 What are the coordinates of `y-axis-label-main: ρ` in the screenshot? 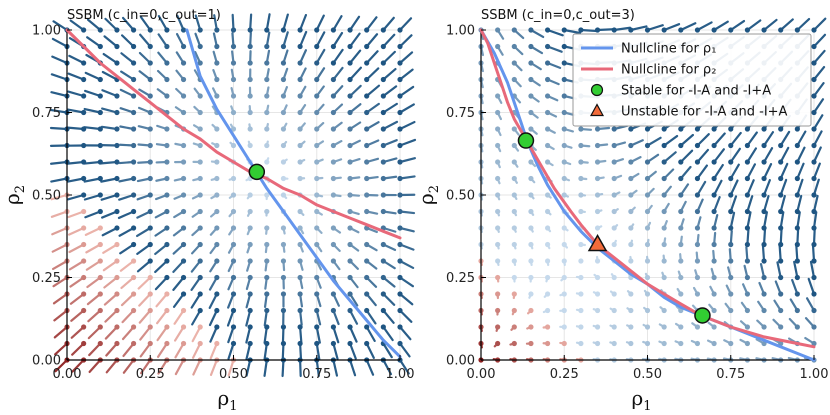 It's located at (426, 199).